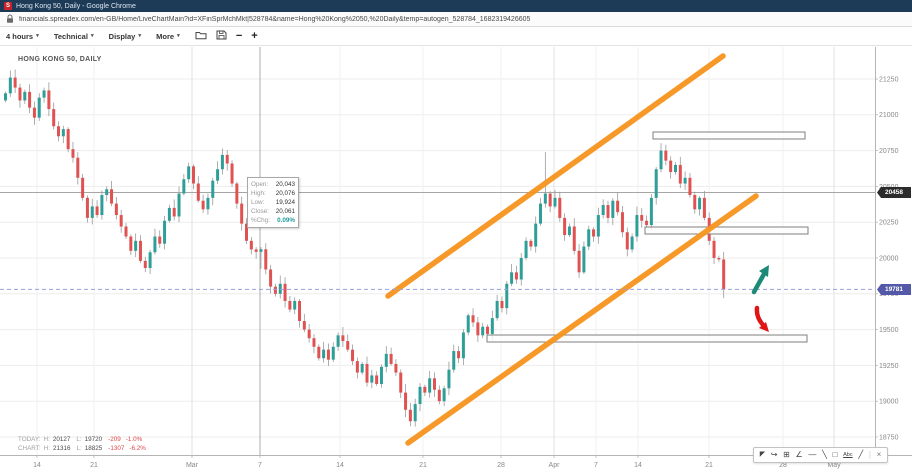 Image resolution: width=912 pixels, height=475 pixels. I want to click on y-axis-label: 19000, so click(889, 402).